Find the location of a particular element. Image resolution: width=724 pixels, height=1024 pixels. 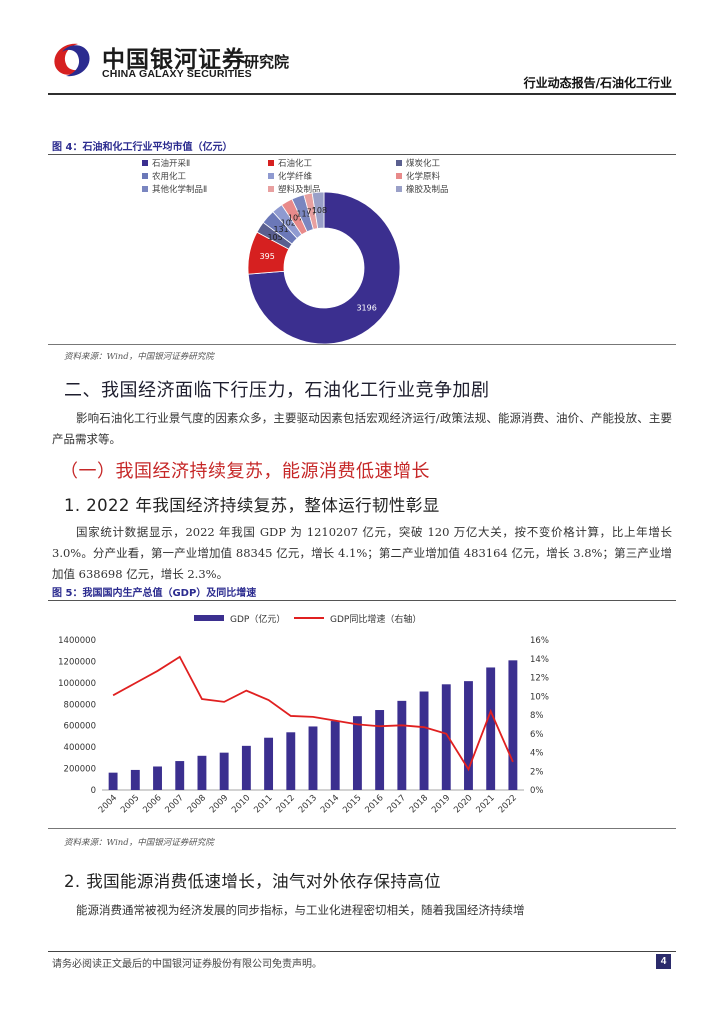

figure4-title-rule is located at coordinates (362, 154).